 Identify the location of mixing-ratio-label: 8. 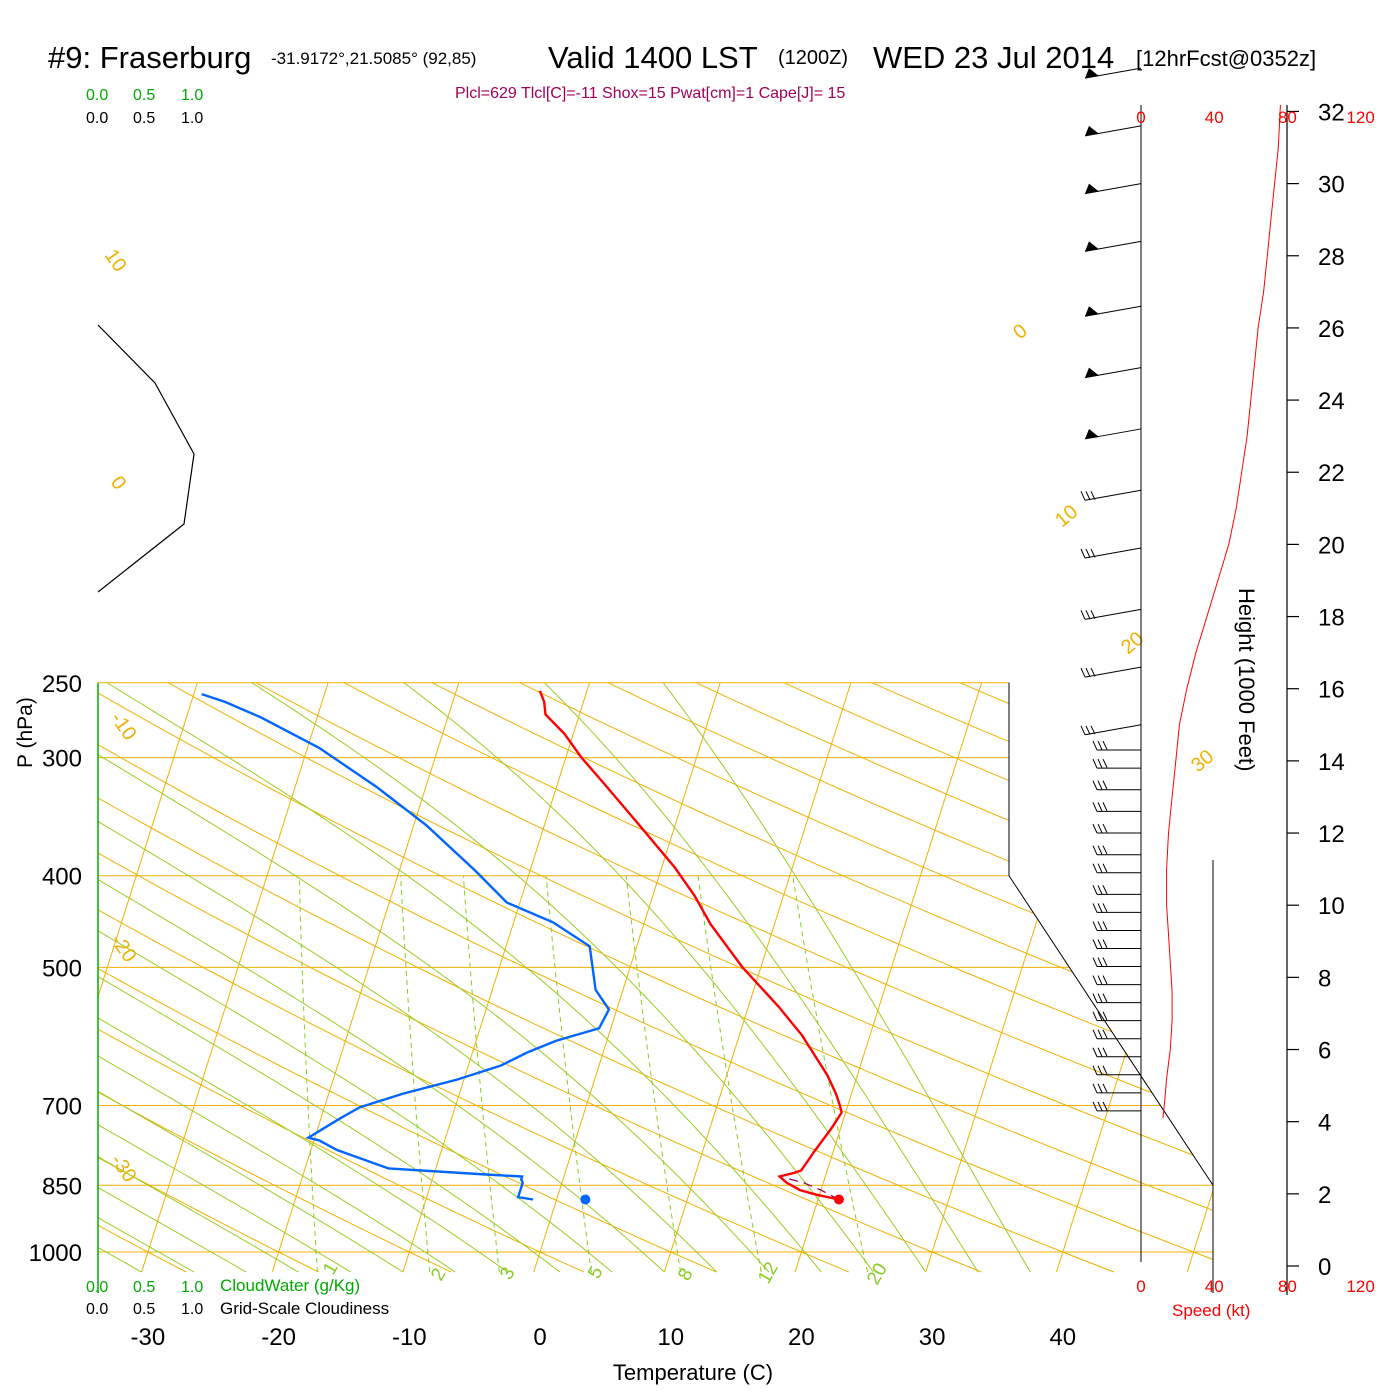
(685, 1275).